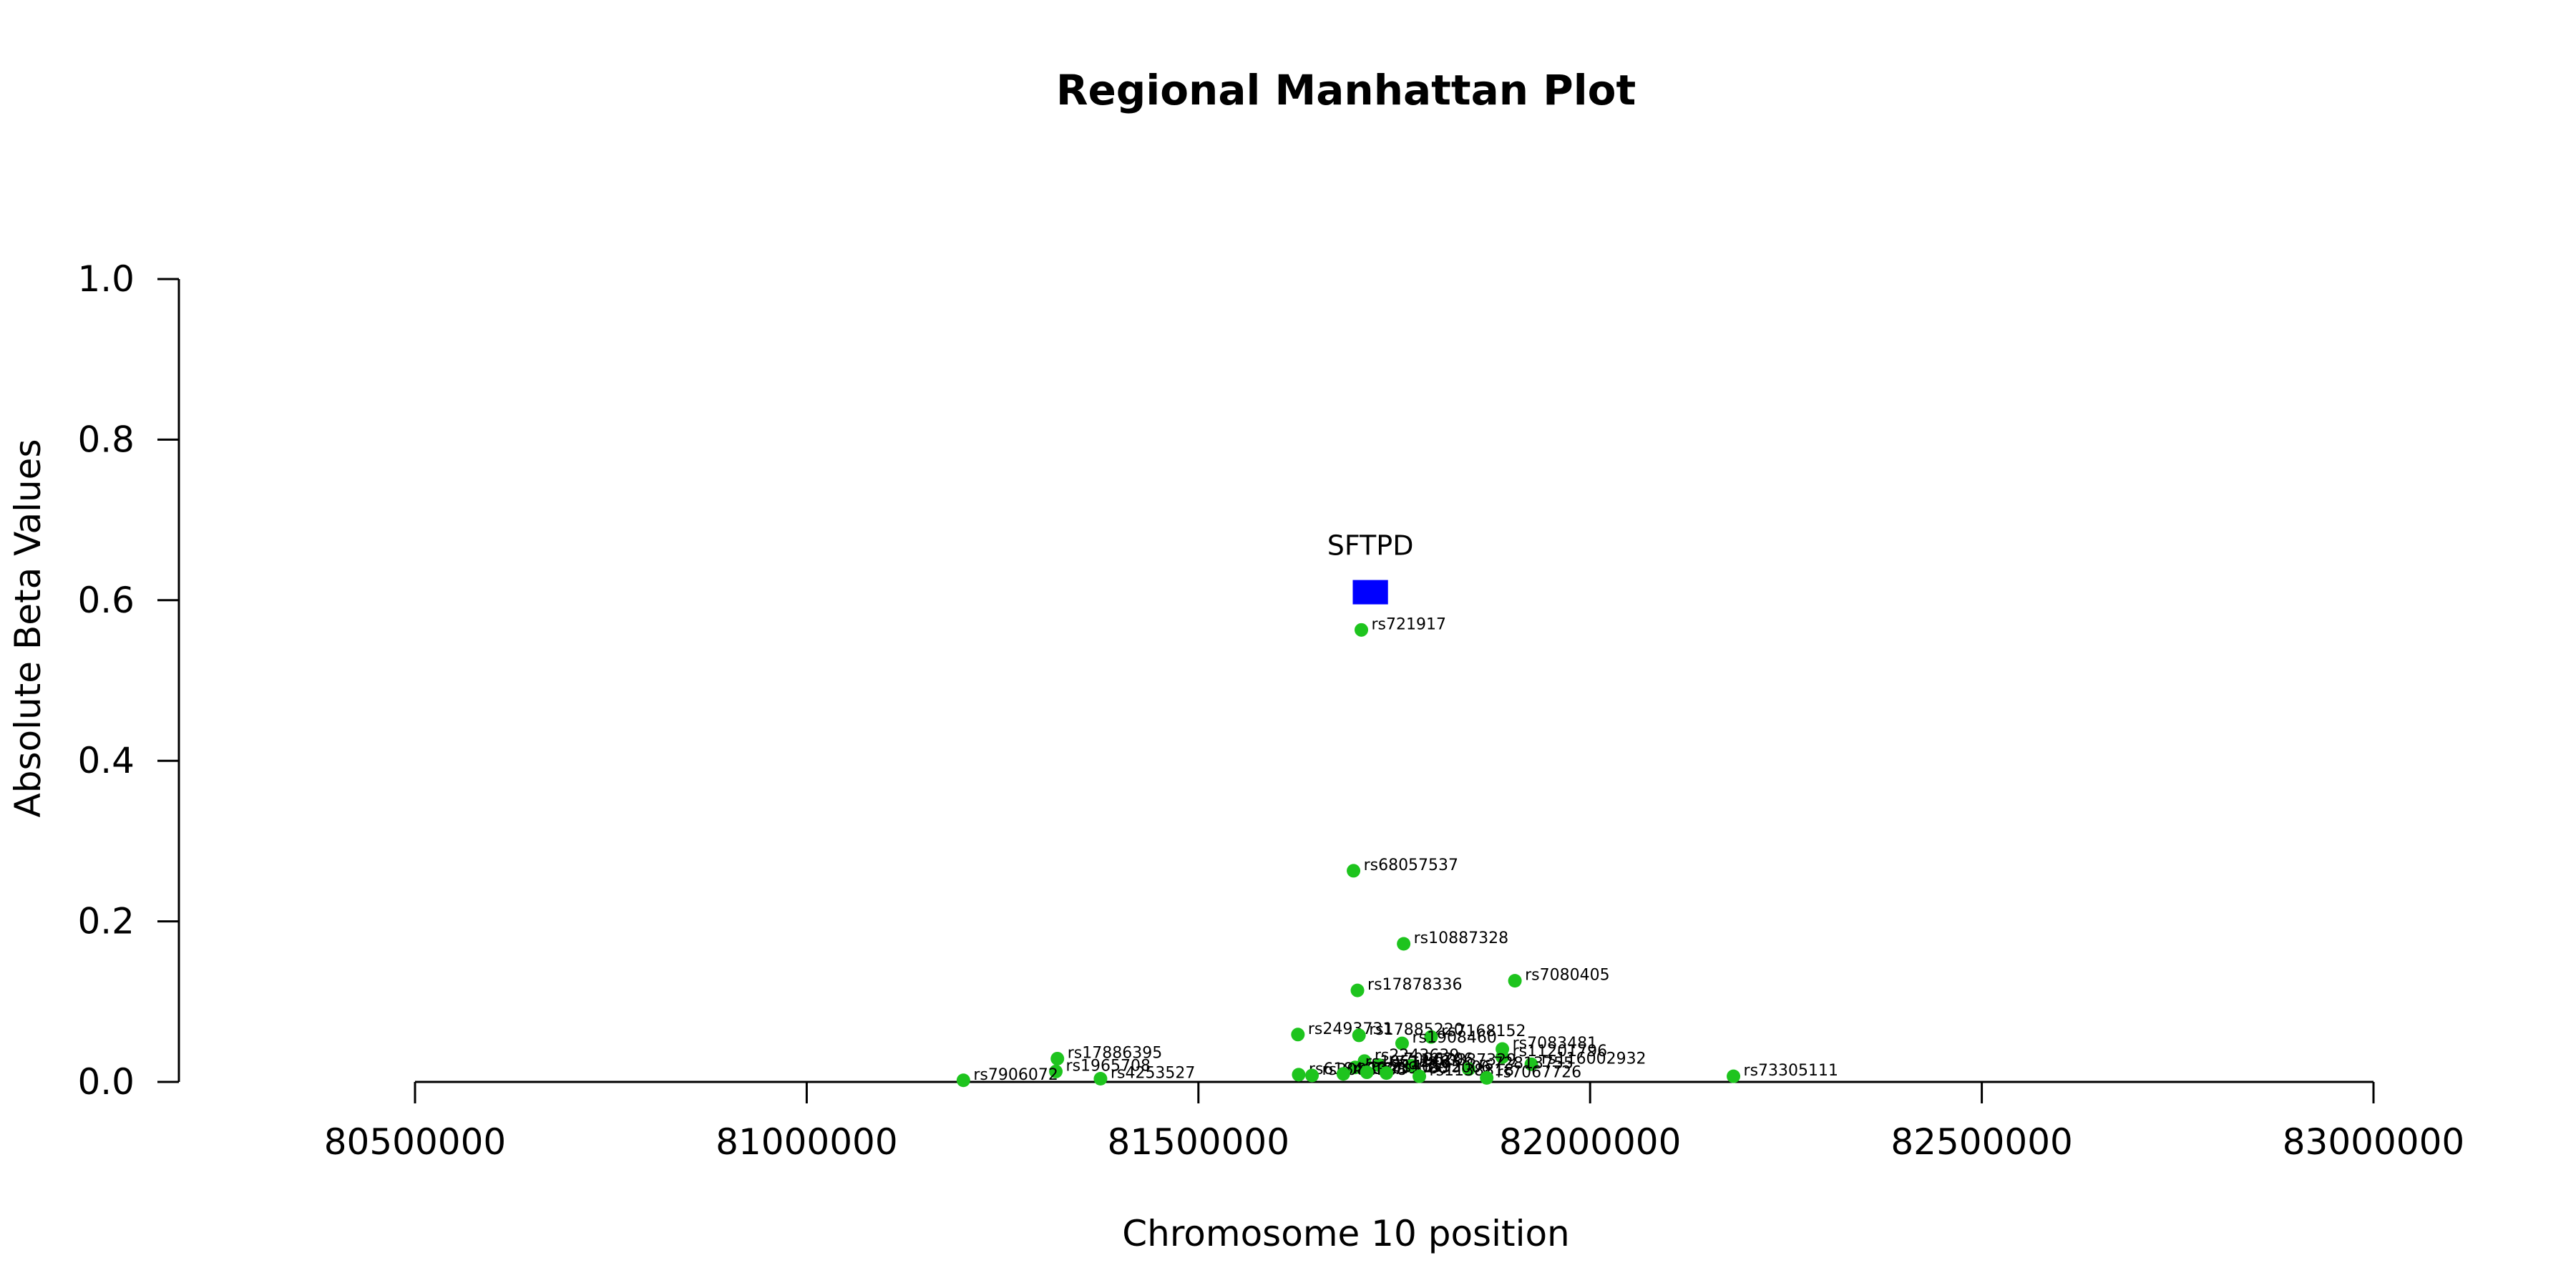 The width and height of the screenshot is (2576, 1288). I want to click on x-axis-label: Chromosome 10 position, so click(1346, 1233).